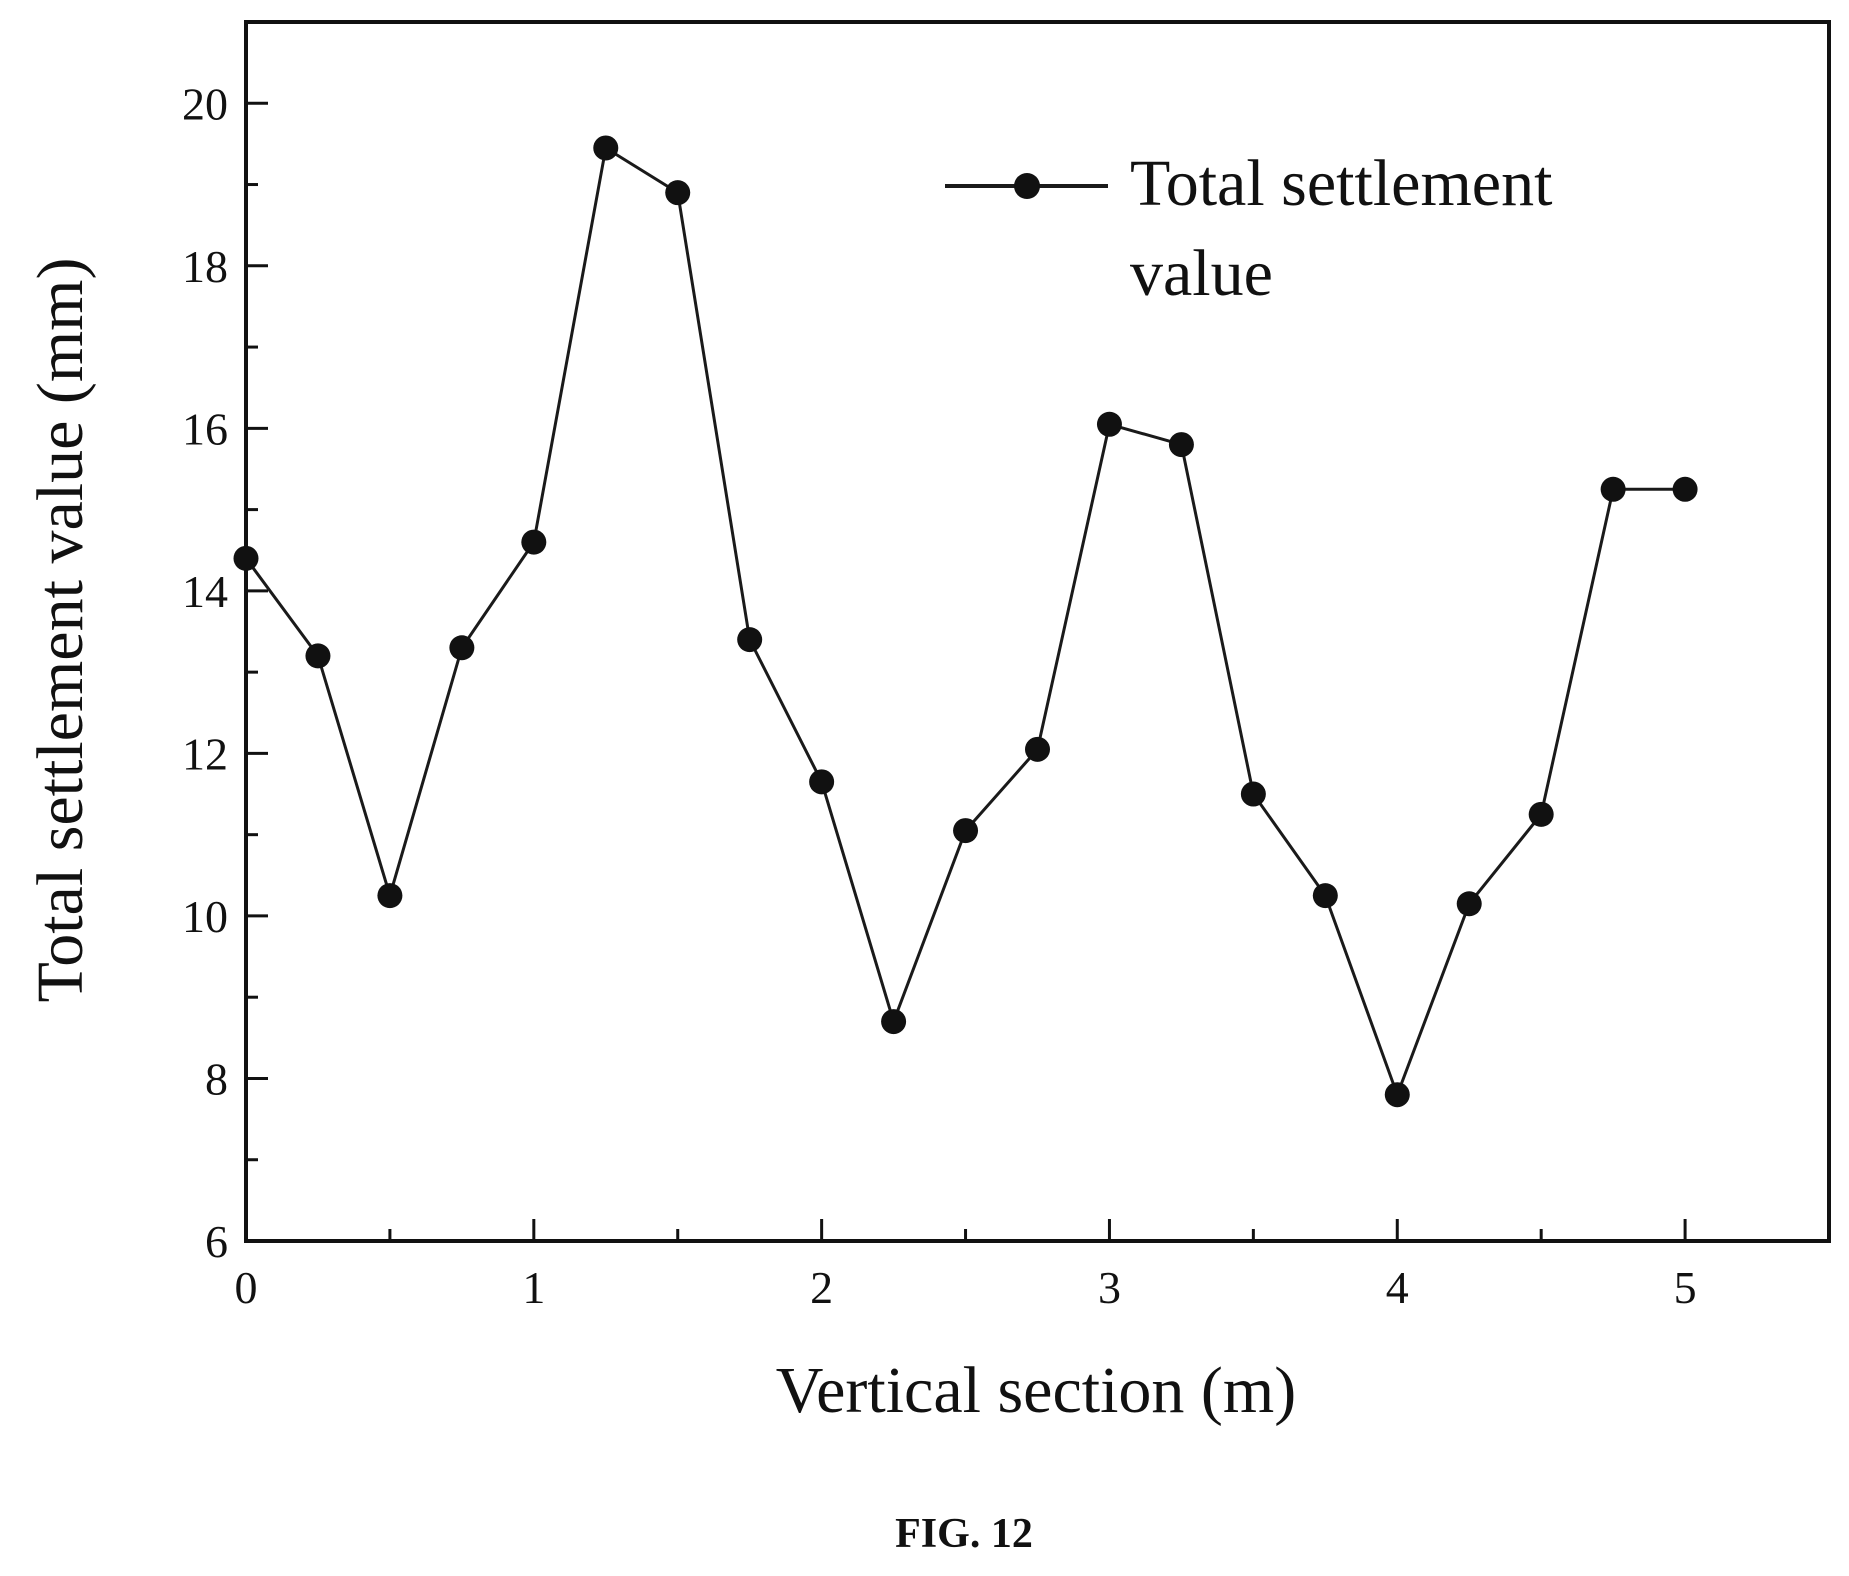 The height and width of the screenshot is (1576, 1849). I want to click on x-tick-label: 5, so click(1685, 1287).